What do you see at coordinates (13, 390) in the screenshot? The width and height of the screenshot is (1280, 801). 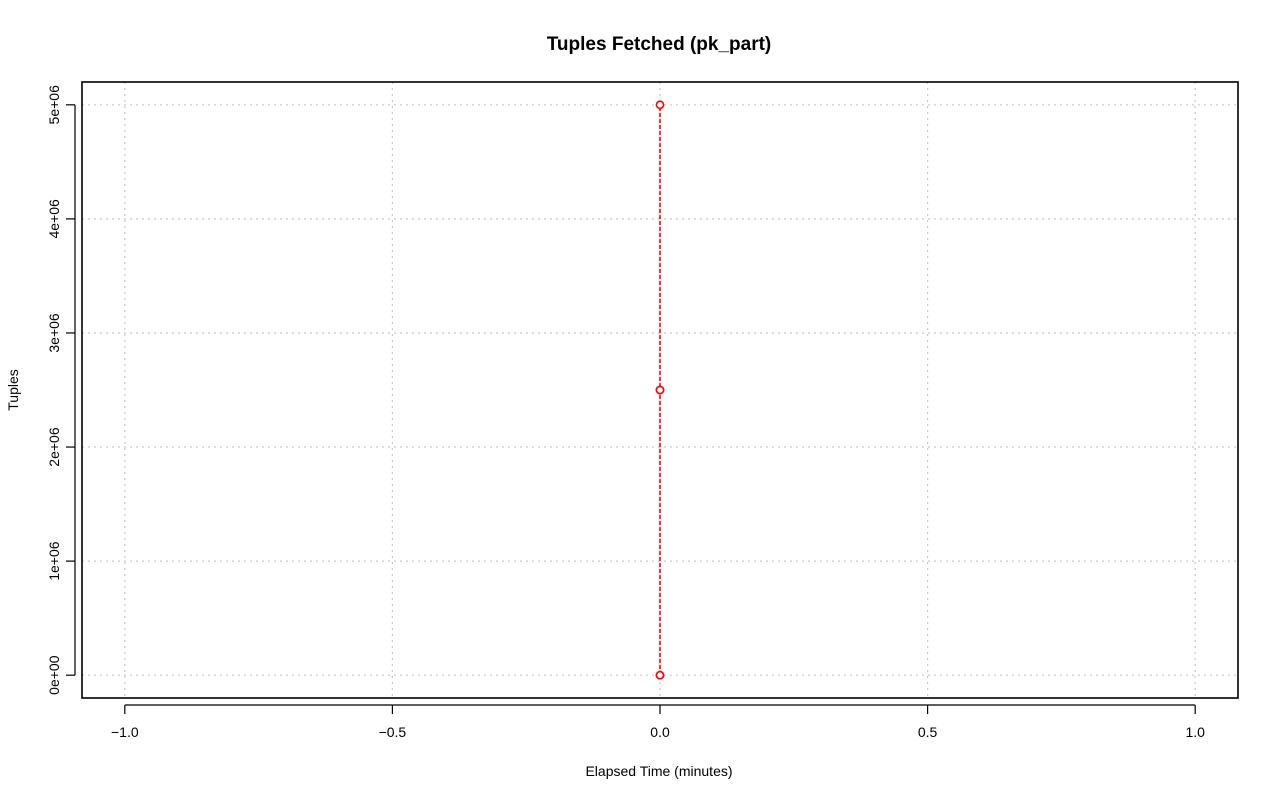 I see `y-axis-label: Tuples` at bounding box center [13, 390].